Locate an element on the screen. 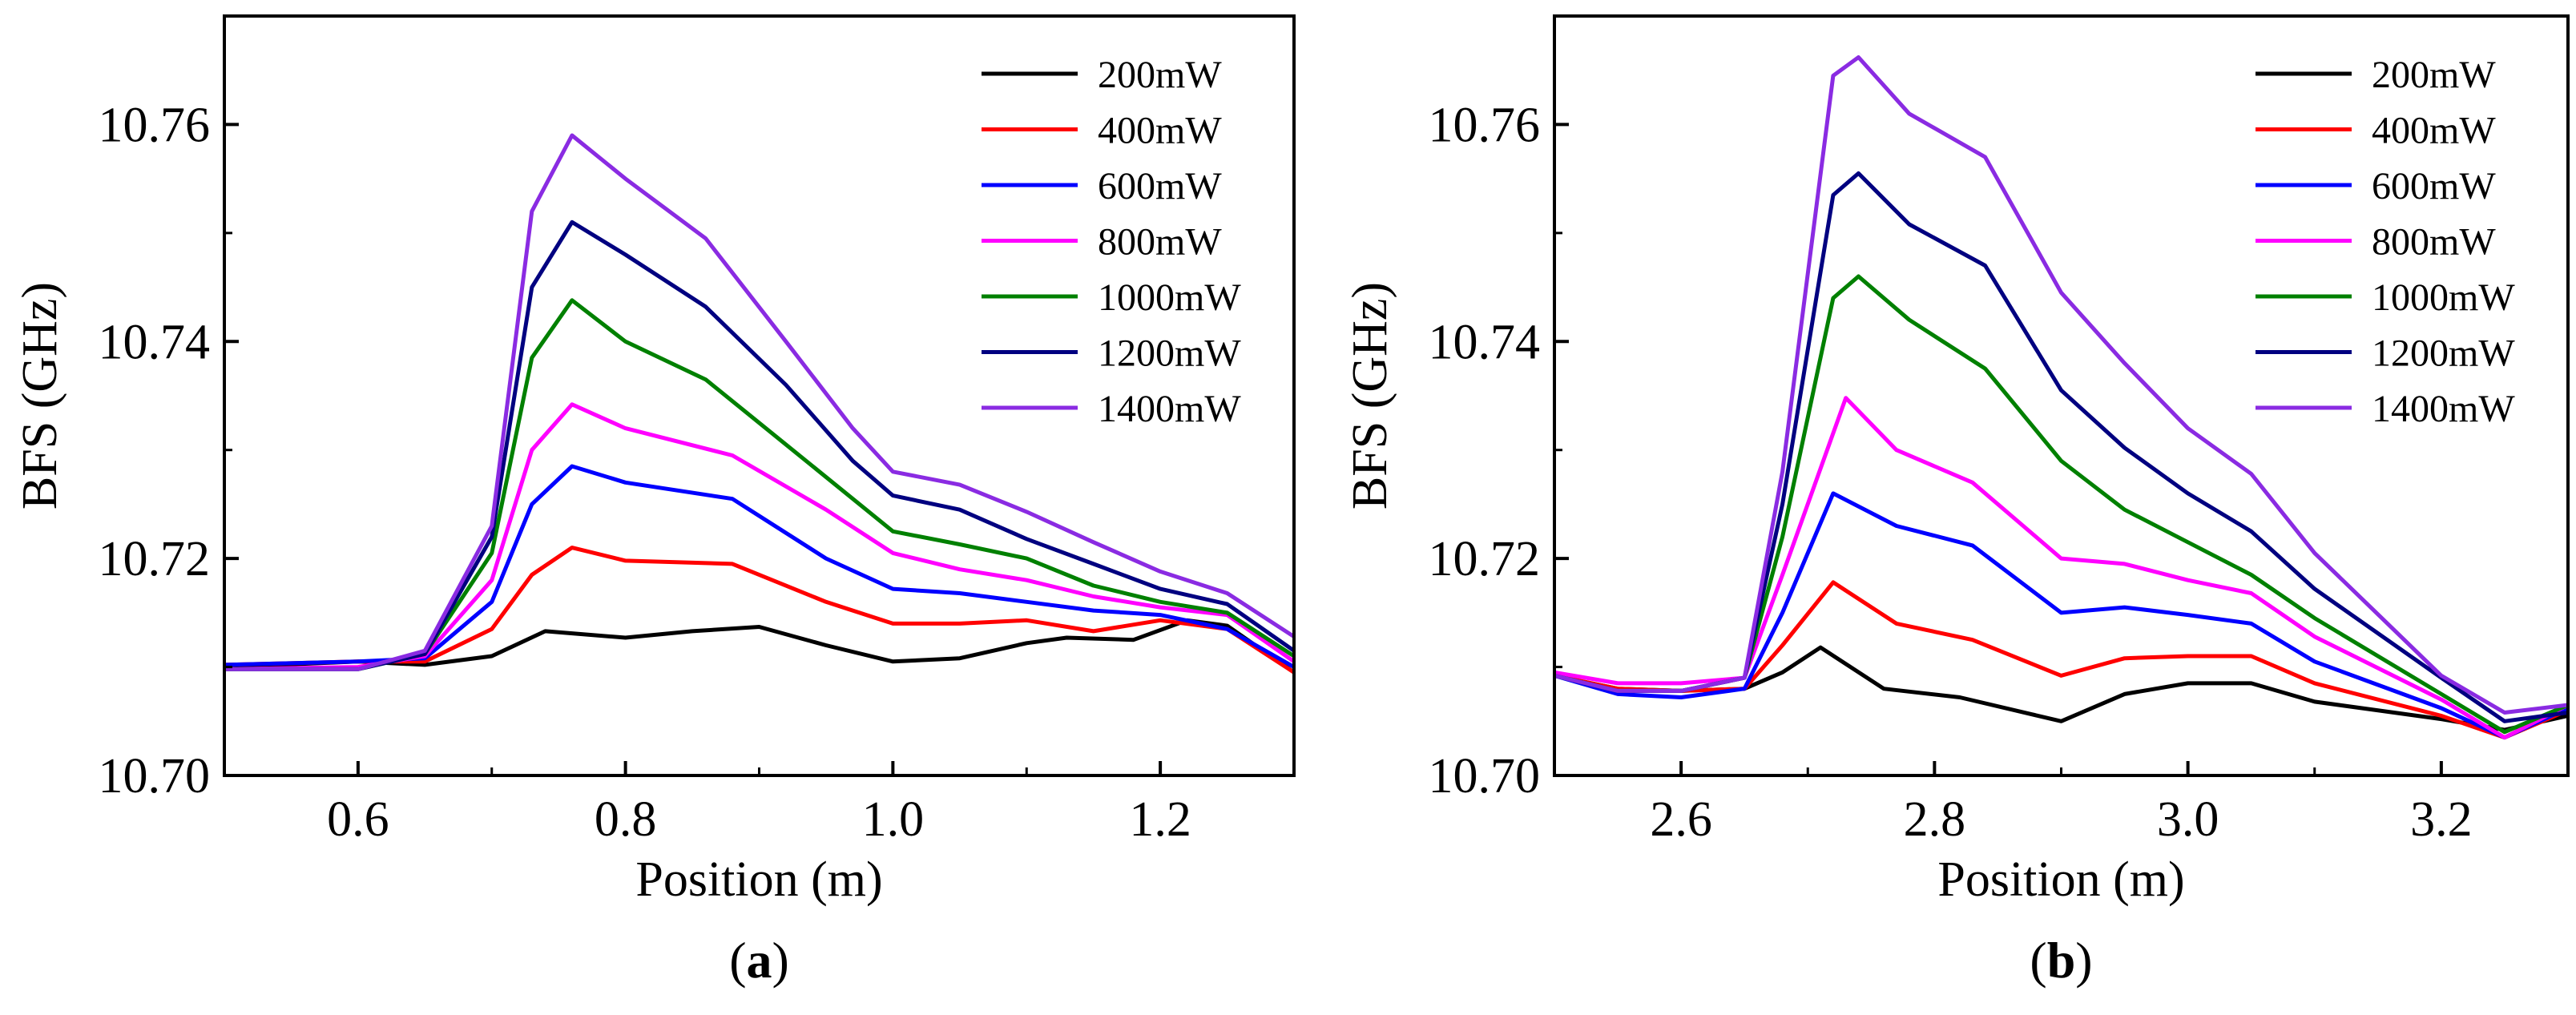 The height and width of the screenshot is (1015, 2576). x-tick-label: 3.2 is located at coordinates (2441, 819).